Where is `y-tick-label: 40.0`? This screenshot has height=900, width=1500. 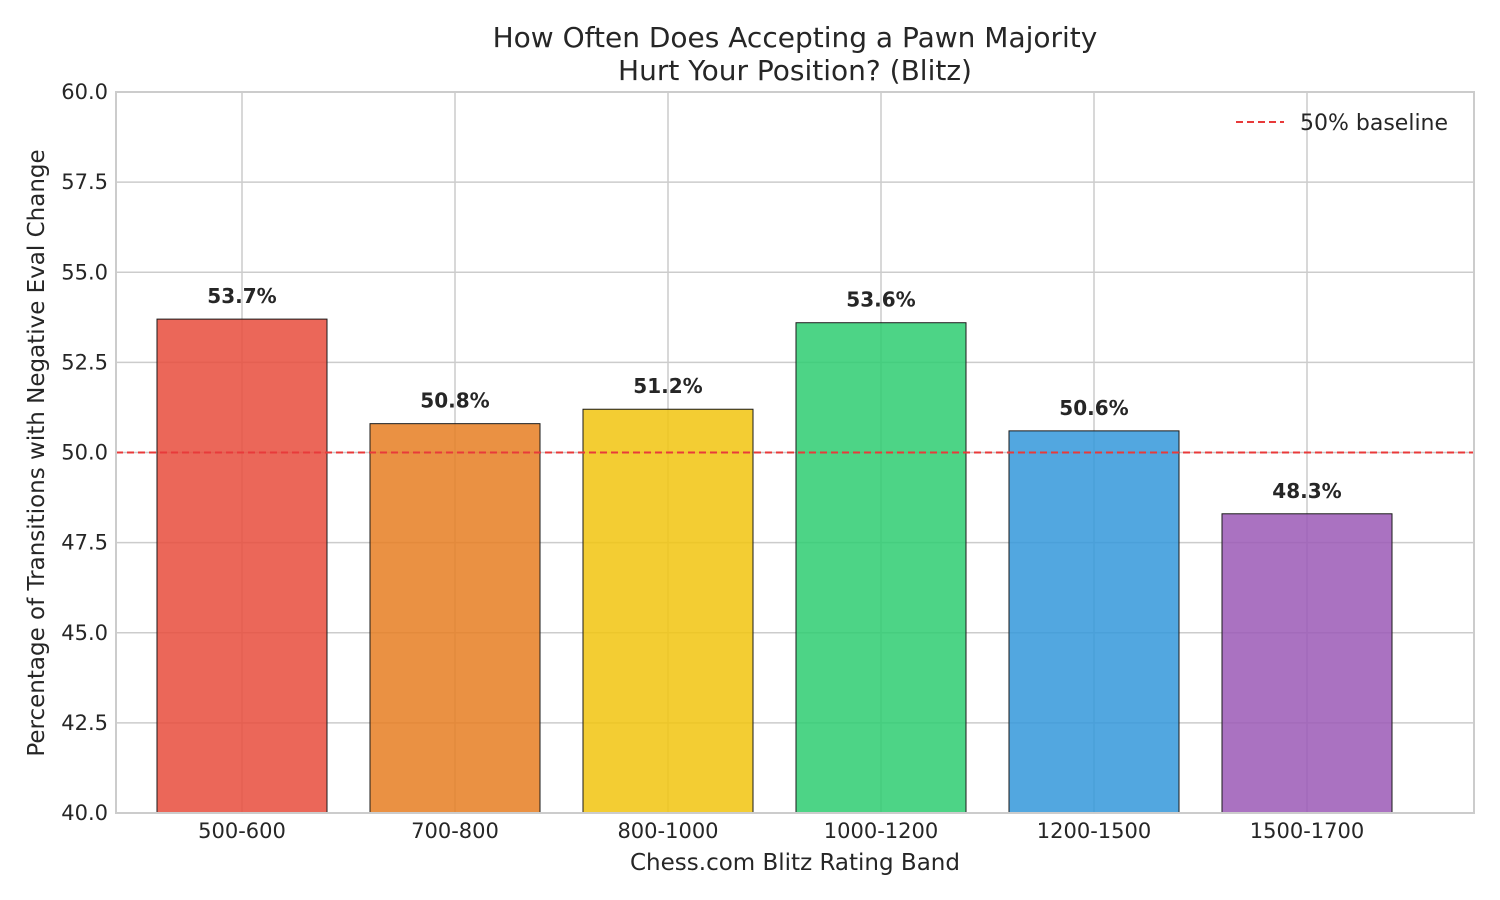
y-tick-label: 40.0 is located at coordinates (84, 813).